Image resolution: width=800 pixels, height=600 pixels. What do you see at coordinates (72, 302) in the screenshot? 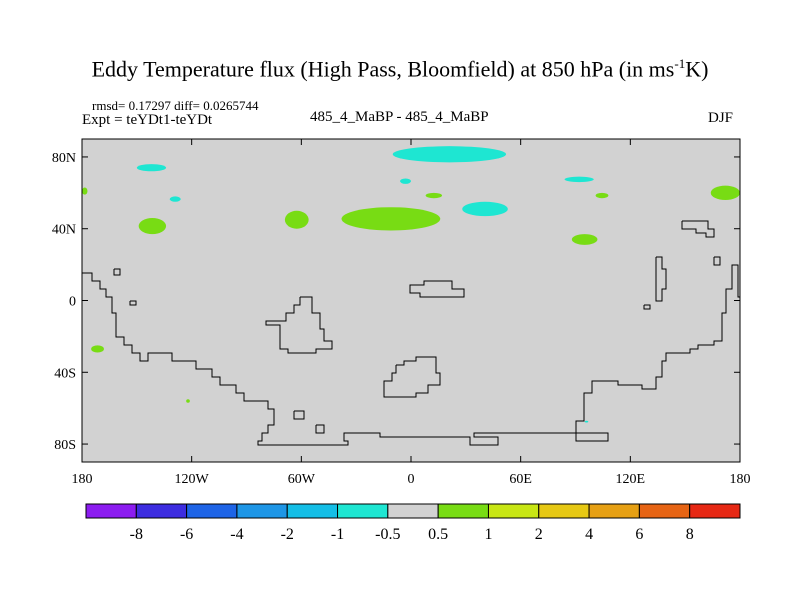
I see `y-tick-label: 0` at bounding box center [72, 302].